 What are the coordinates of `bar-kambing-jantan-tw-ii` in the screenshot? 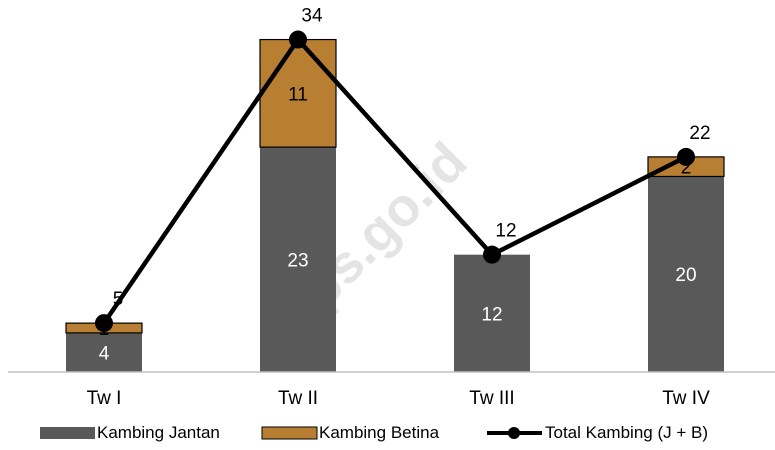 It's located at (298, 259).